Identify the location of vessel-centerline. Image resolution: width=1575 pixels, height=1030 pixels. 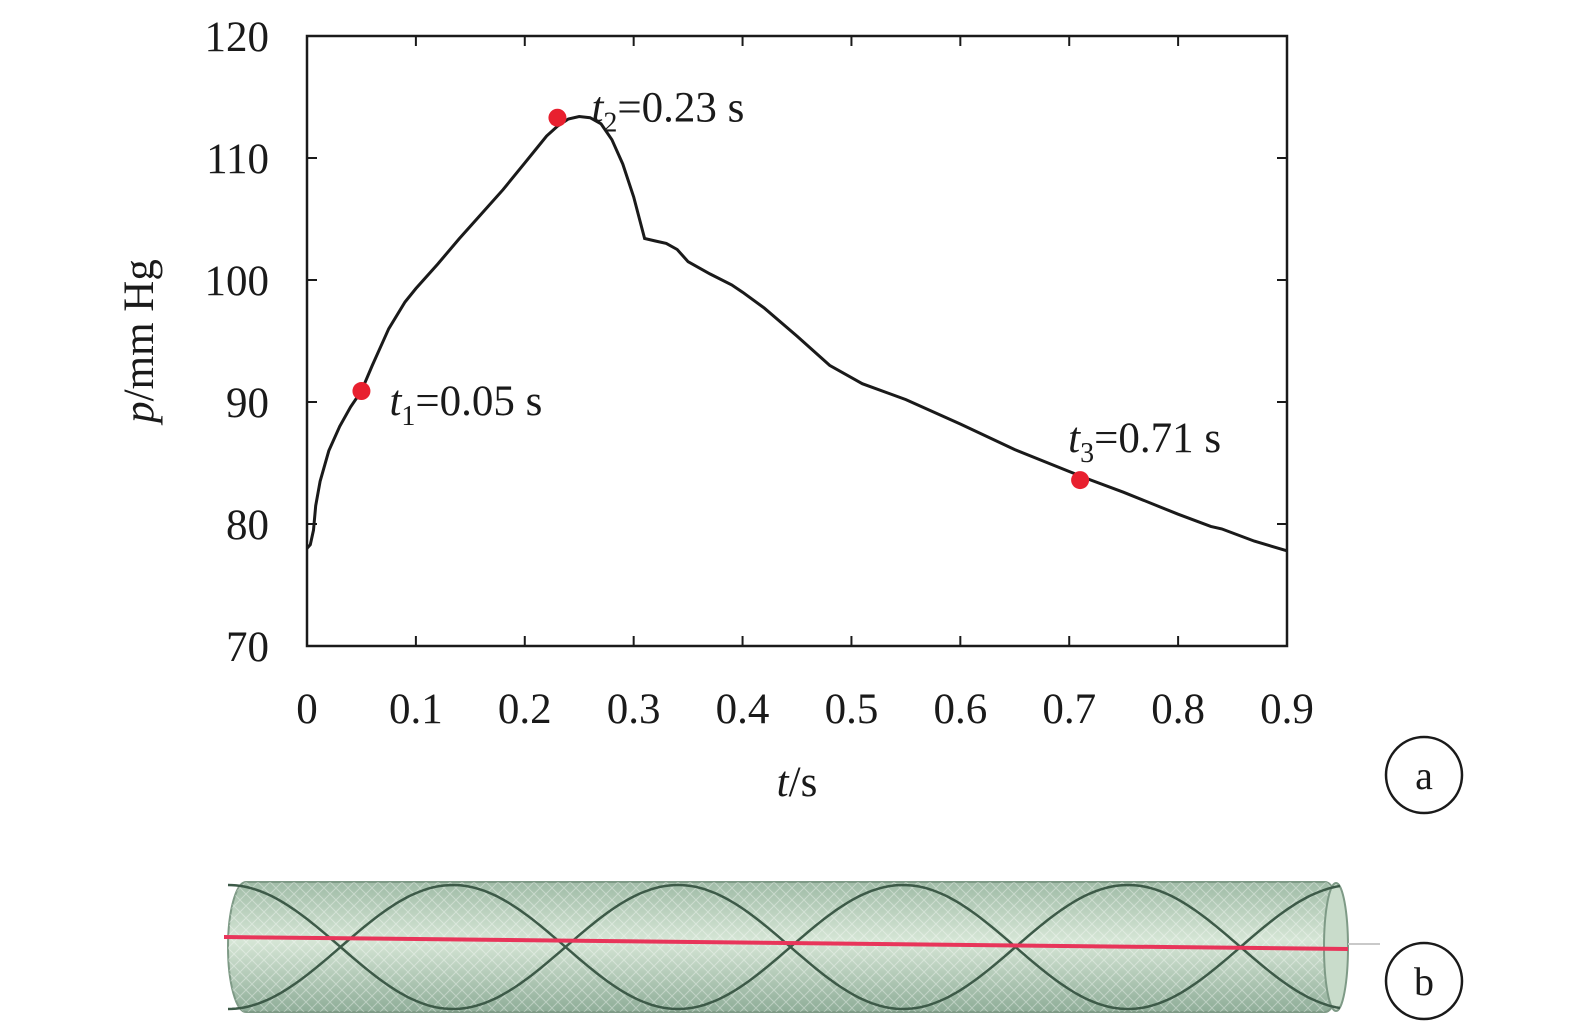
(786, 943).